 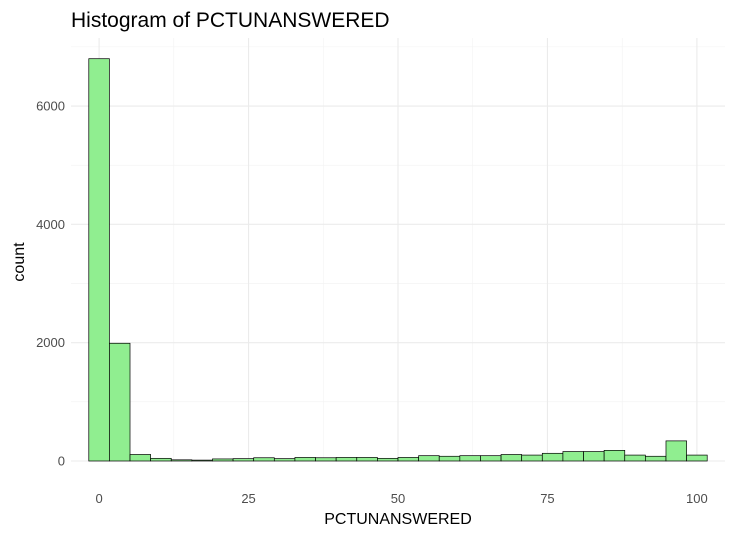 What do you see at coordinates (50, 284) in the screenshot?
I see `y-axis-ticks: 0 2000 4000 6000` at bounding box center [50, 284].